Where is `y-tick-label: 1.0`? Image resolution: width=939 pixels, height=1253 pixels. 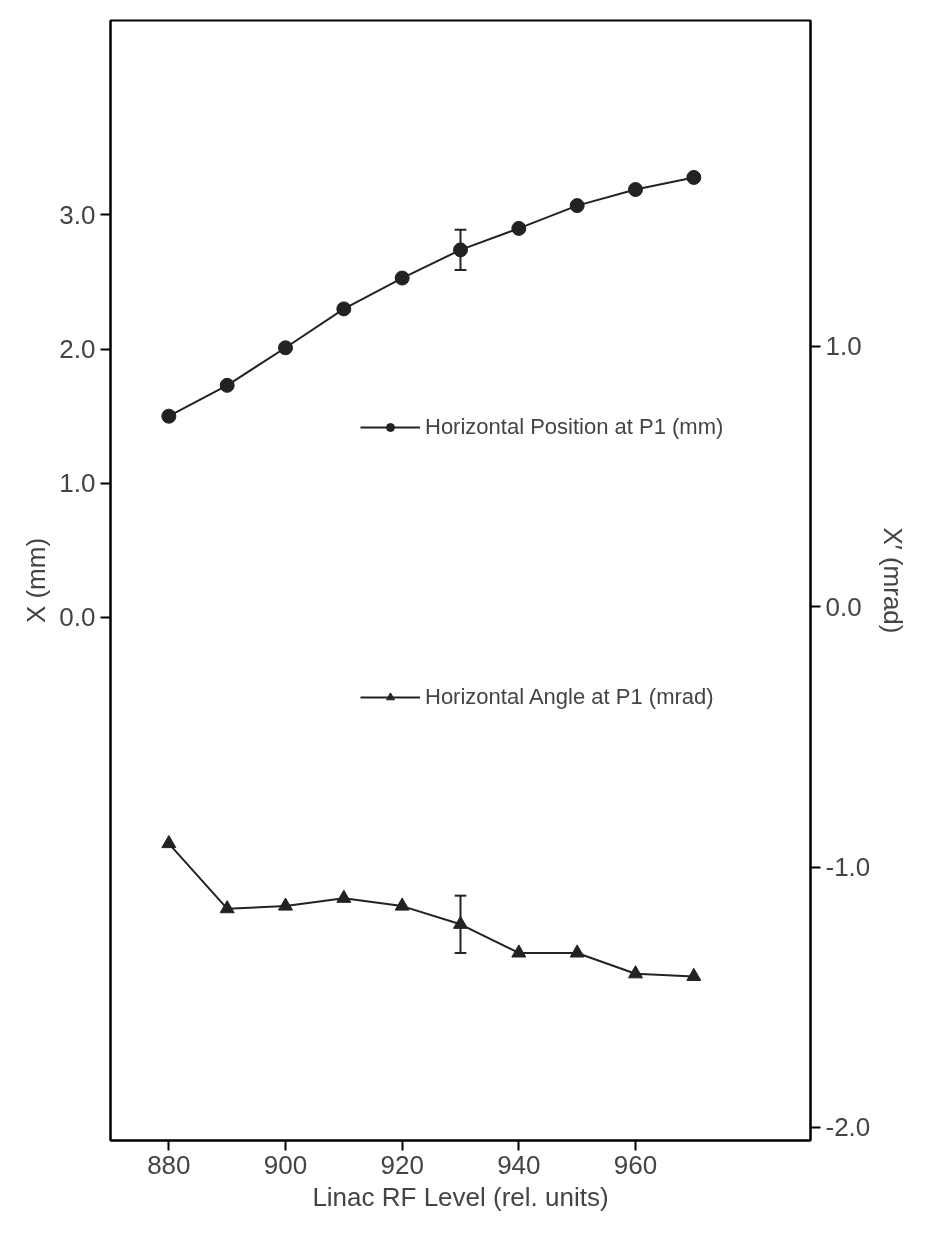
y-tick-label: 1.0 is located at coordinates (77, 483).